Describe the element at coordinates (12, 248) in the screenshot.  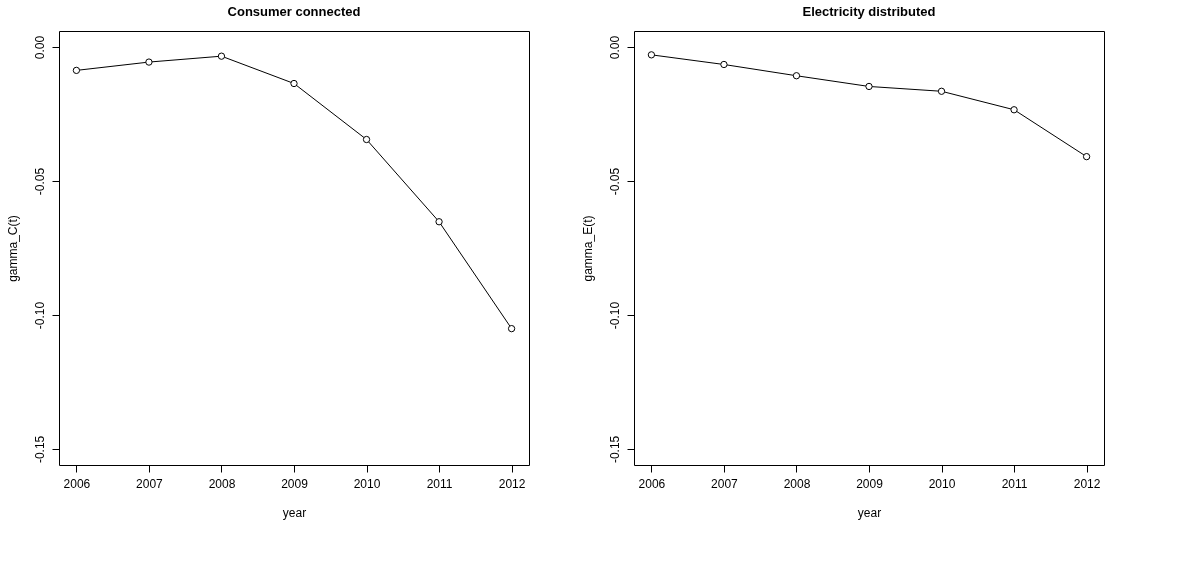
I see `y-axis-title: gamma_C(t)` at that location.